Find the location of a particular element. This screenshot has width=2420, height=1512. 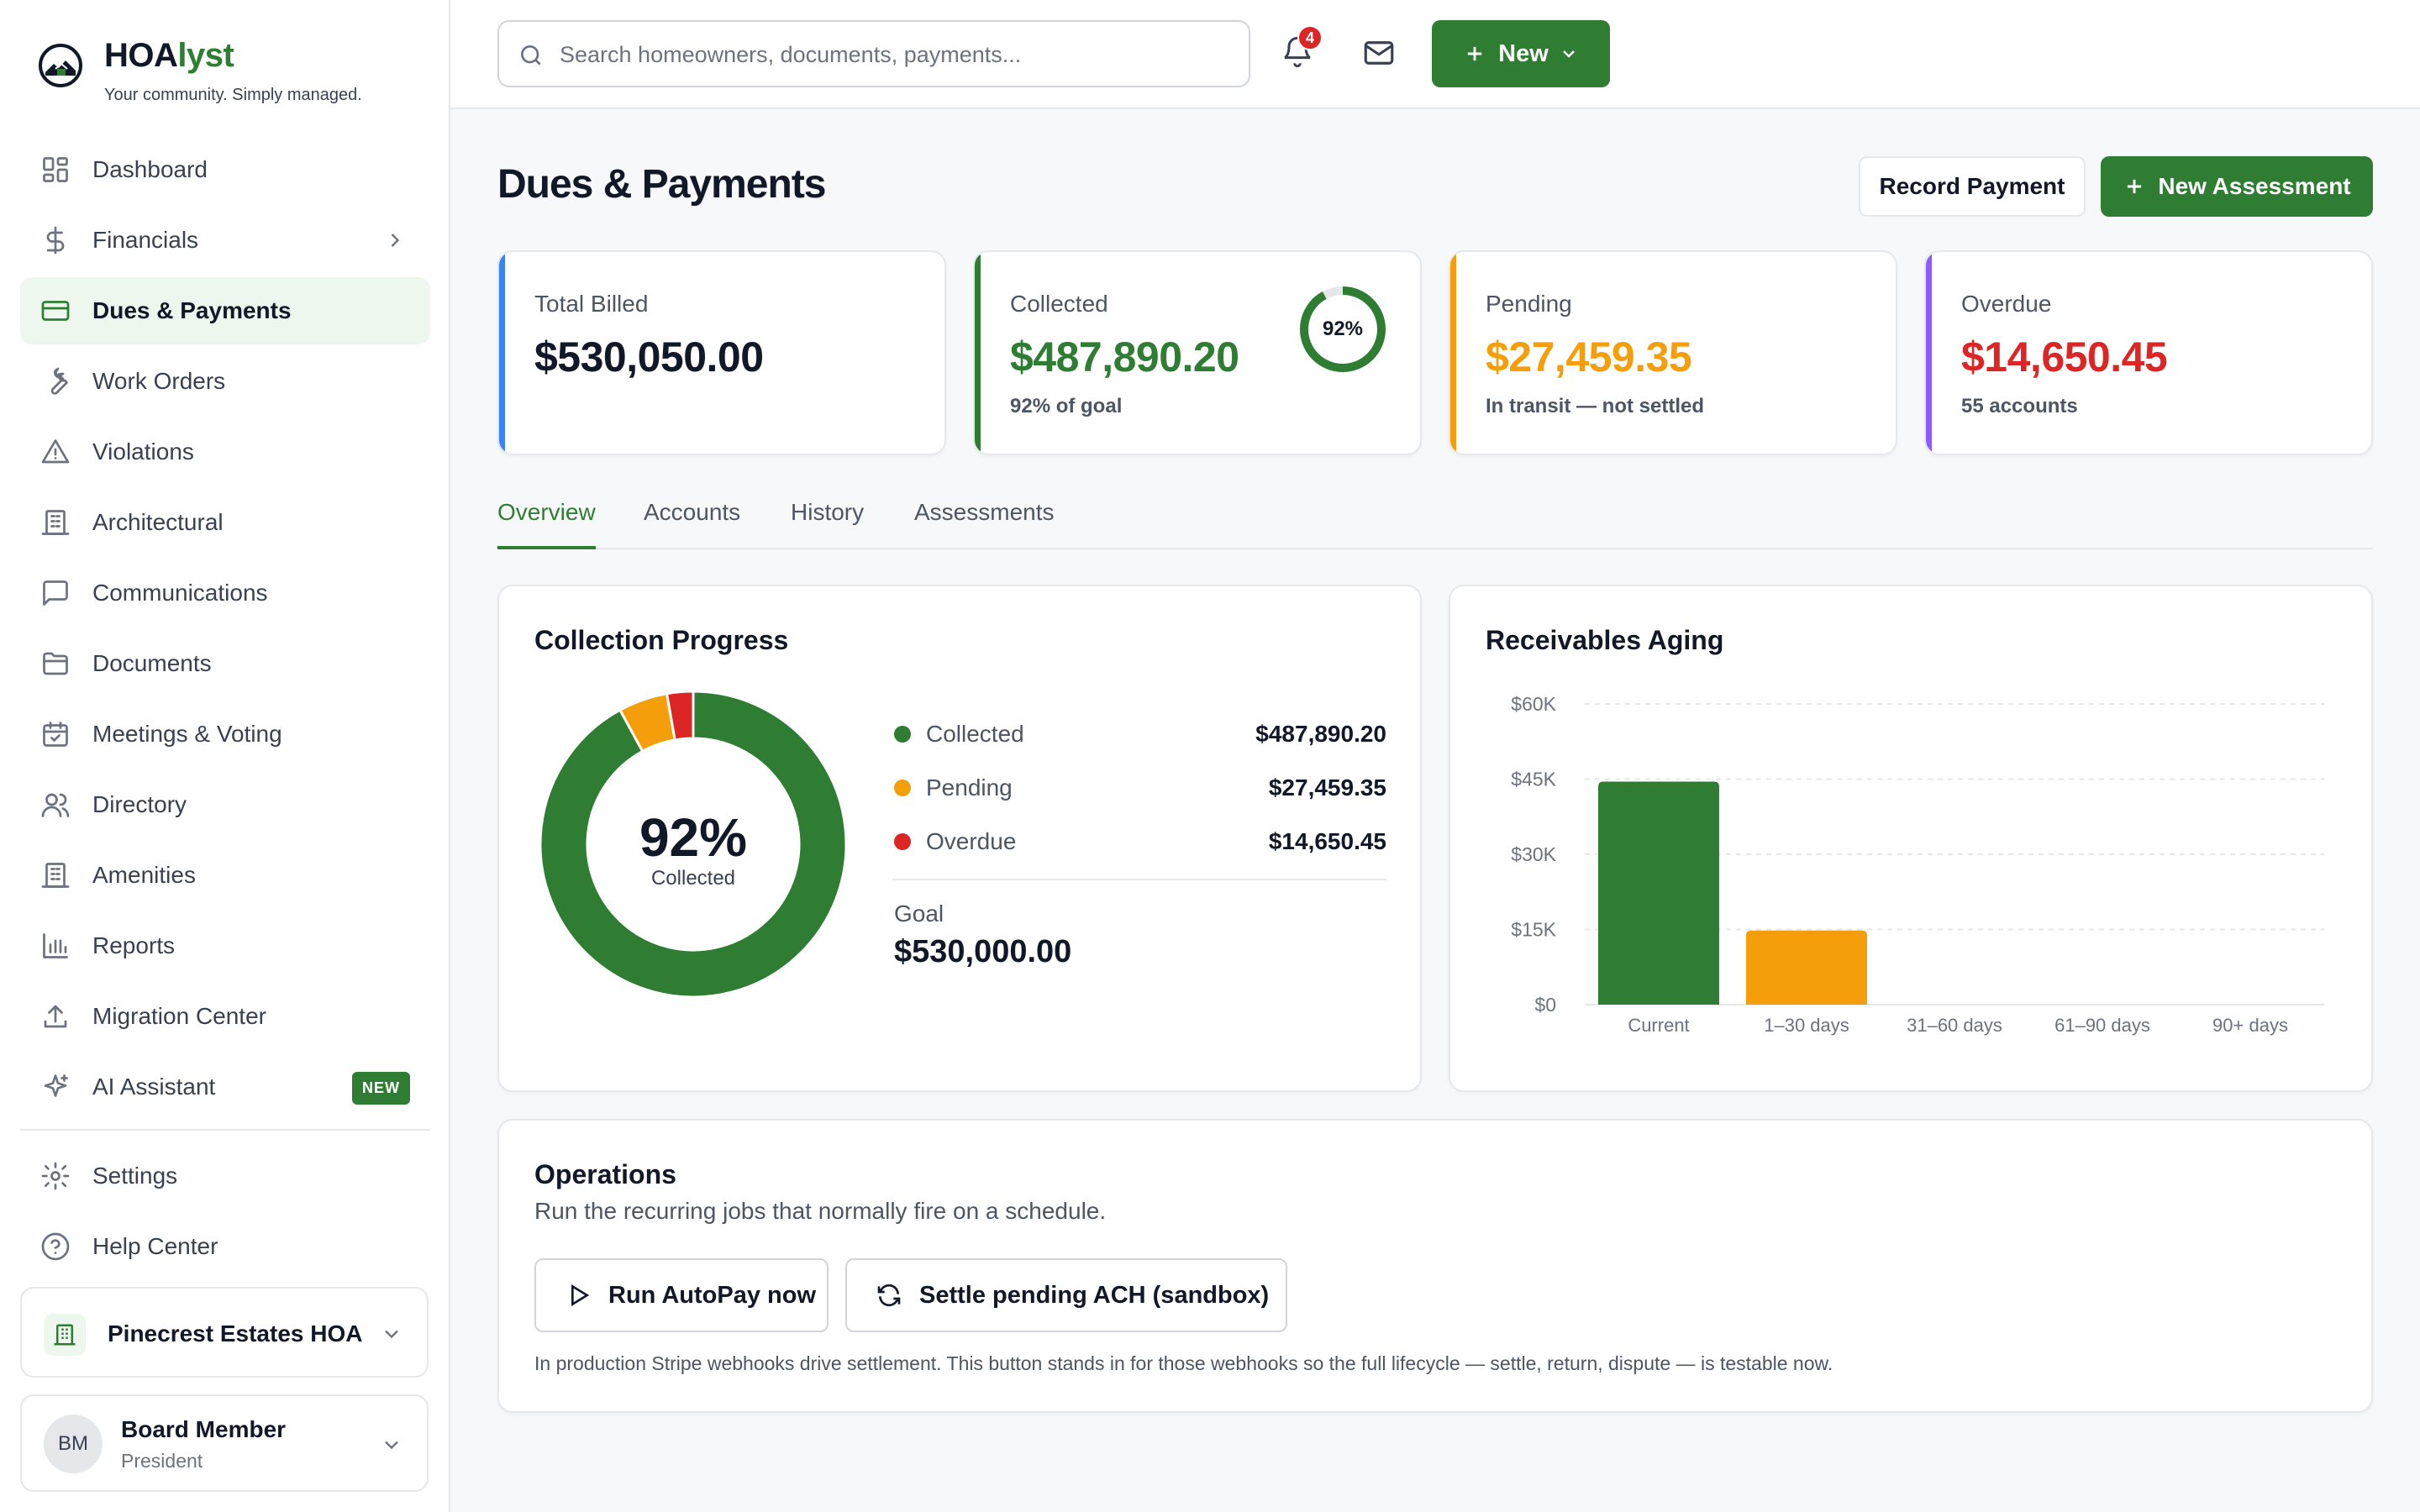

y-tick-label: $0 is located at coordinates (1545, 1005).